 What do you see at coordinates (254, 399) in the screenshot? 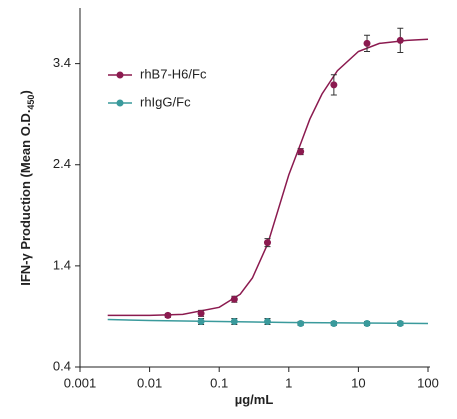
I see `x-axis-label: µg/mL` at bounding box center [254, 399].